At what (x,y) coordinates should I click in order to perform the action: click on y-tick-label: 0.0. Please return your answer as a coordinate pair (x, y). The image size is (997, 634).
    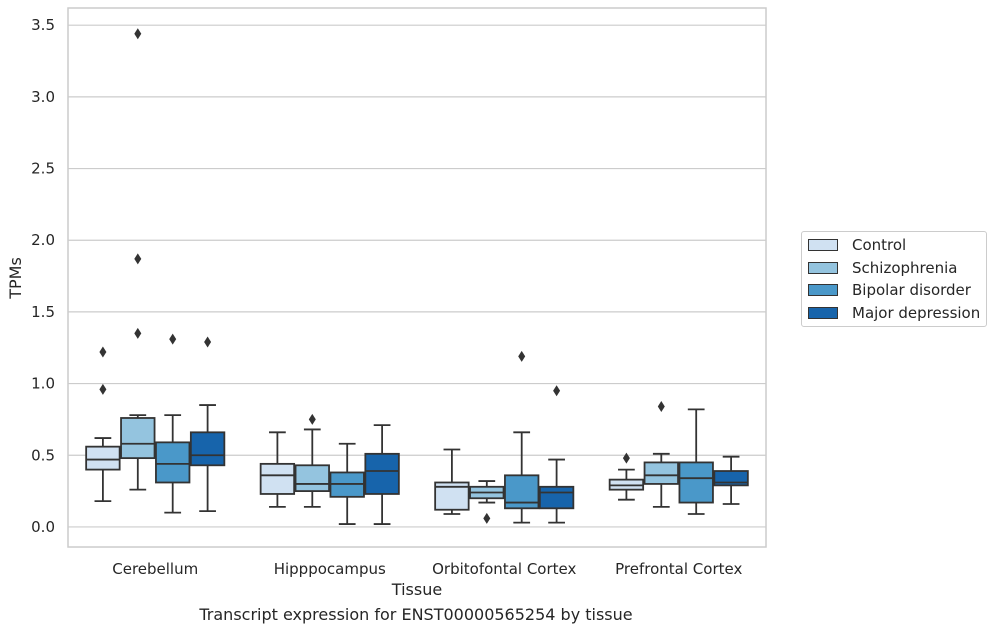
    Looking at the image, I should click on (43, 527).